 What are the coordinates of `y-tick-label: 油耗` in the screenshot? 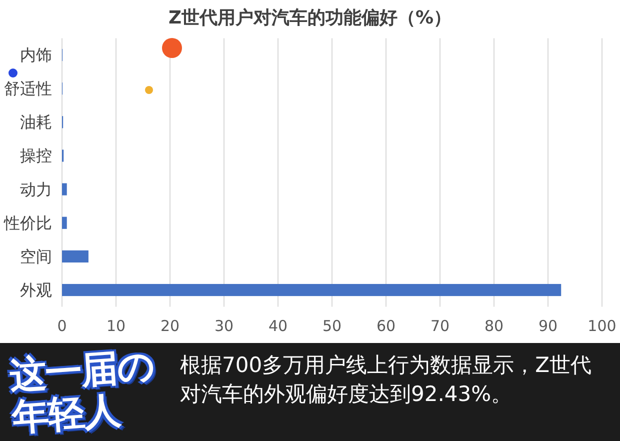 It's located at (36, 122).